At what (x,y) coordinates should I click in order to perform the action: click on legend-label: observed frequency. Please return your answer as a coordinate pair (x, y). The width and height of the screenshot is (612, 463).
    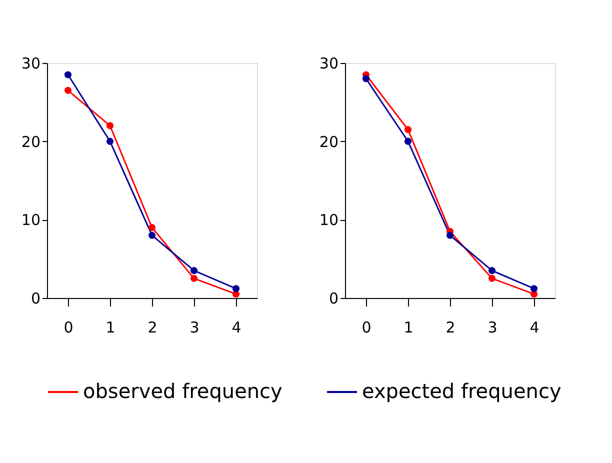
    Looking at the image, I should click on (183, 391).